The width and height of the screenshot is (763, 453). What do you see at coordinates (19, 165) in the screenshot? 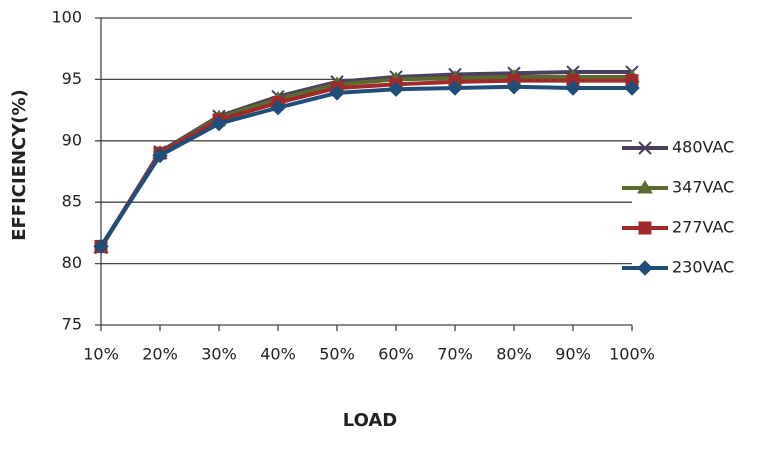
I see `y-axis-title: EFFICIENCY(%)` at bounding box center [19, 165].